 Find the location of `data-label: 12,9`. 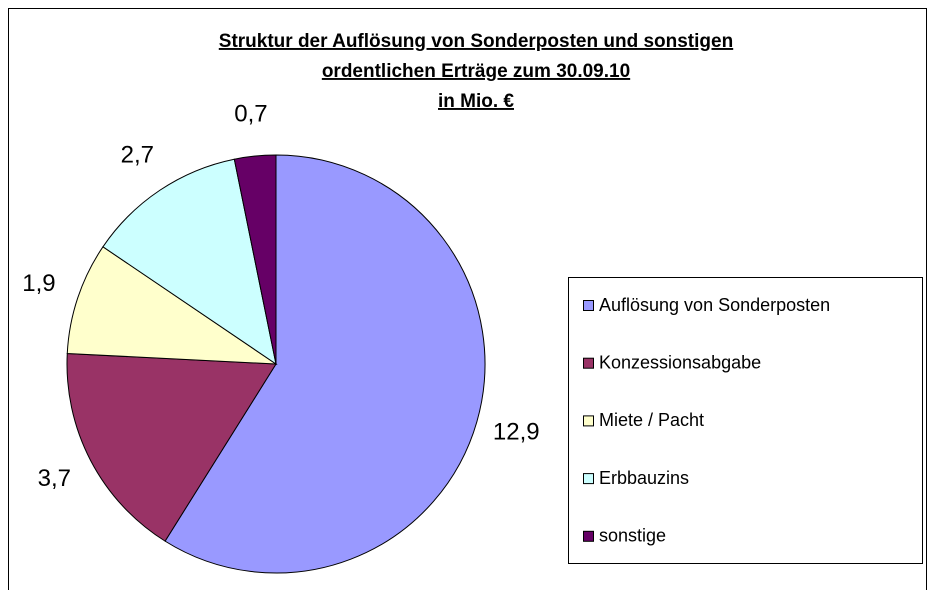

data-label: 12,9 is located at coordinates (516, 431).